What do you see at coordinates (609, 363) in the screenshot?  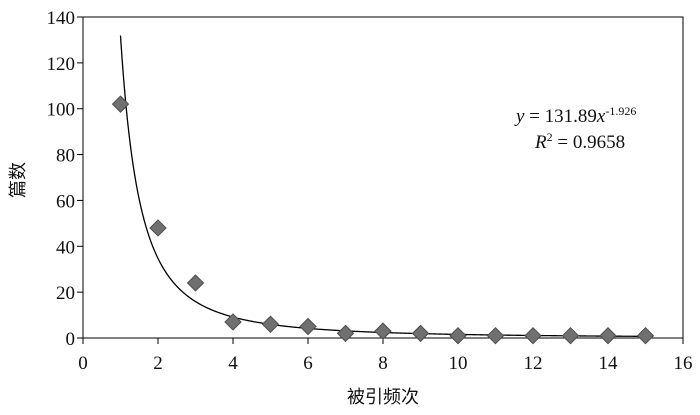 I see `x-tick-label: 14` at bounding box center [609, 363].